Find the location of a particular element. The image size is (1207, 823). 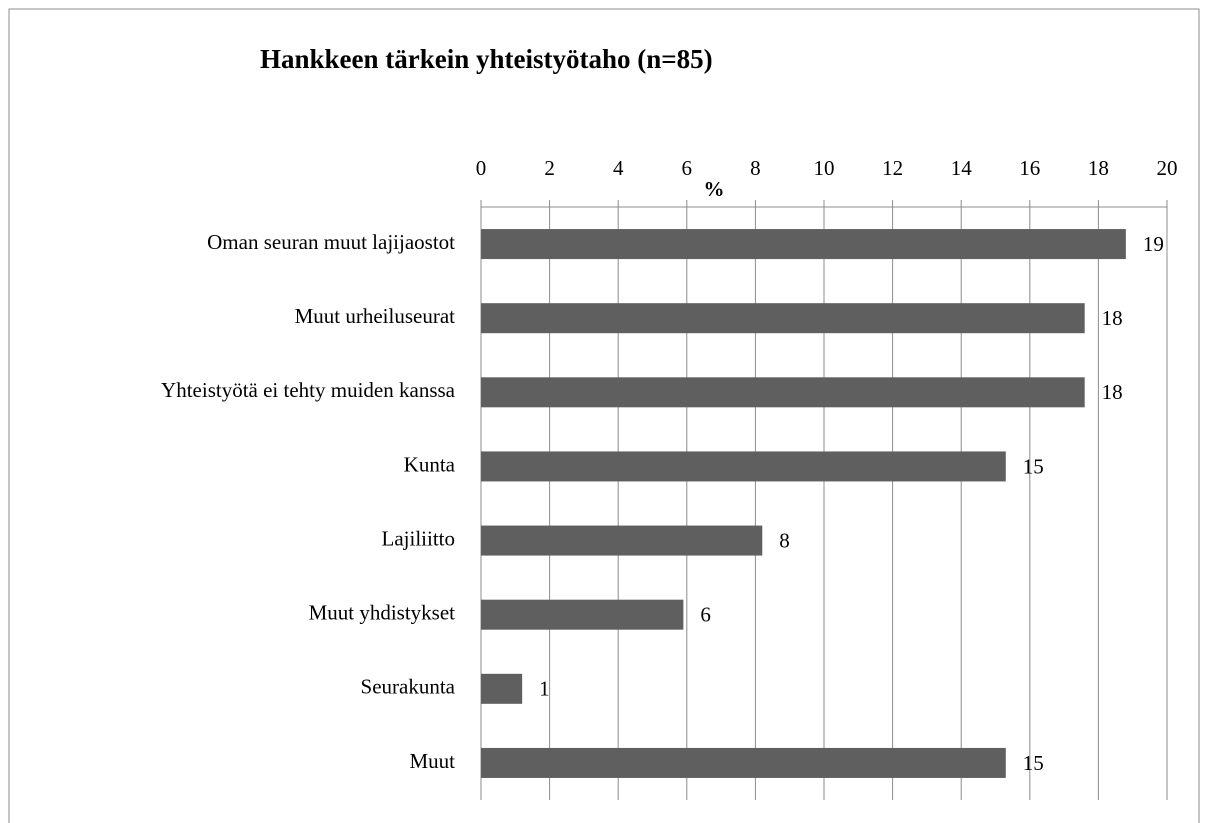

x-tick-label: 16 is located at coordinates (1029, 168).